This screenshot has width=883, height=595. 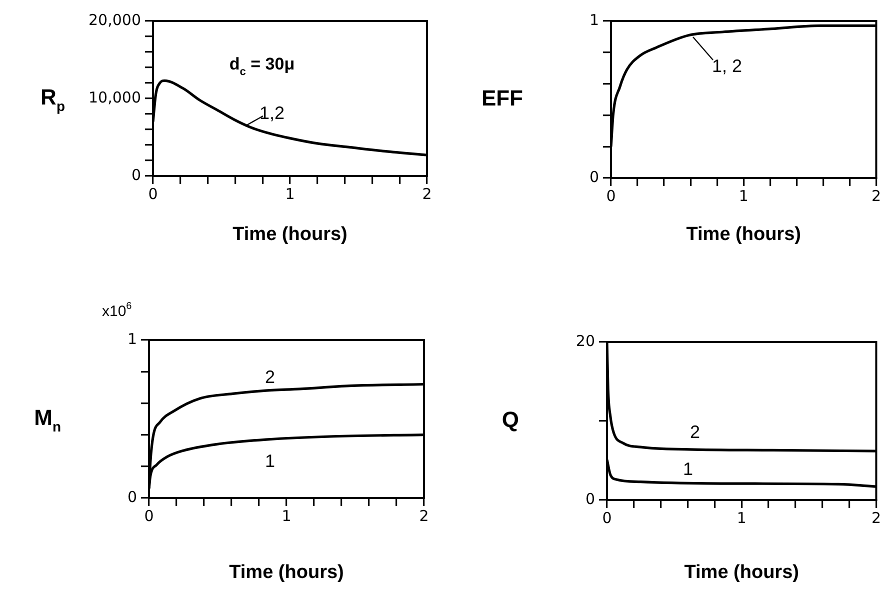 I want to click on legend-label: 1,2, so click(x=272, y=112).